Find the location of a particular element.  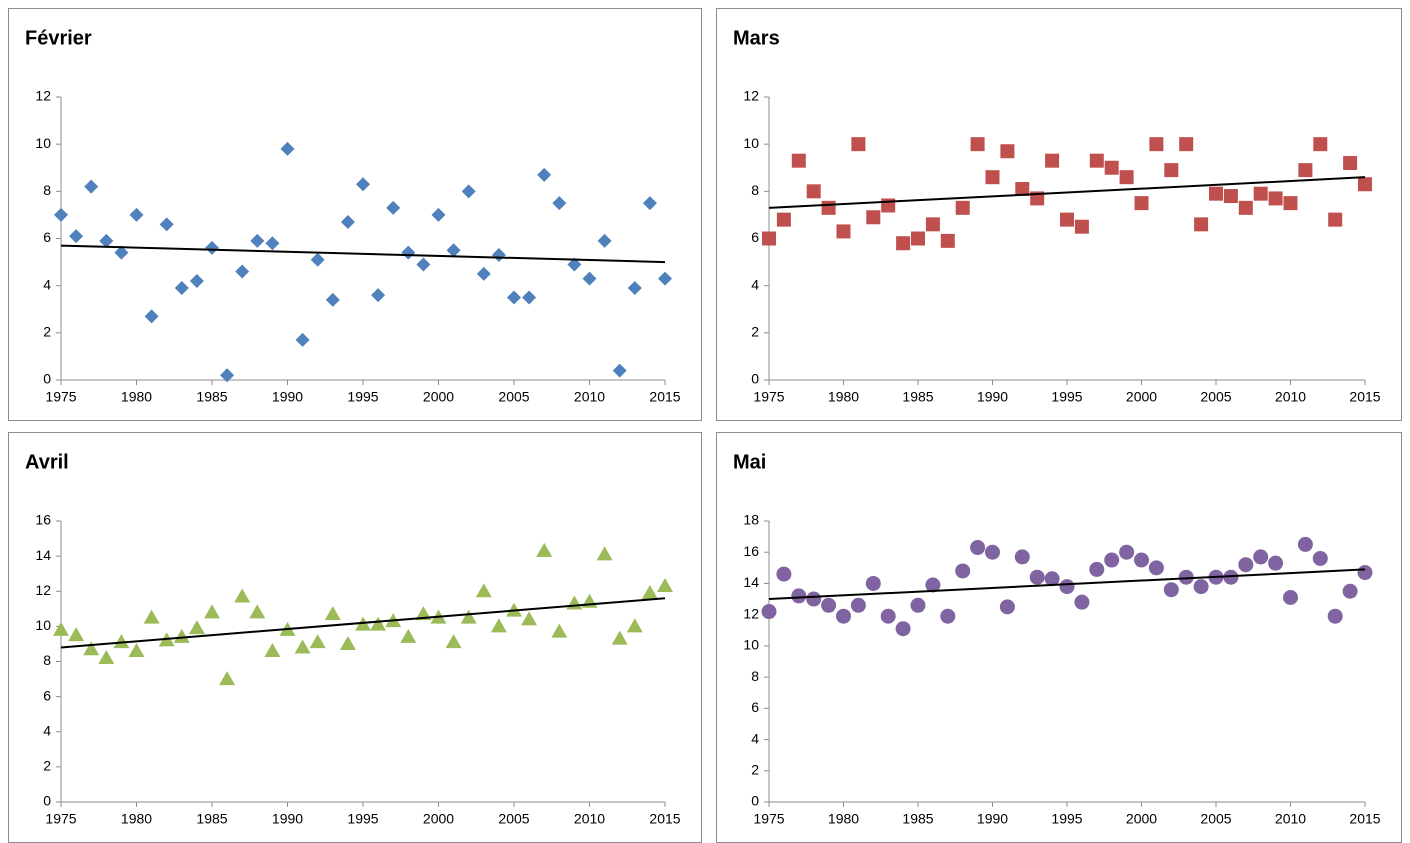

chart-title: Avril is located at coordinates (47, 462).